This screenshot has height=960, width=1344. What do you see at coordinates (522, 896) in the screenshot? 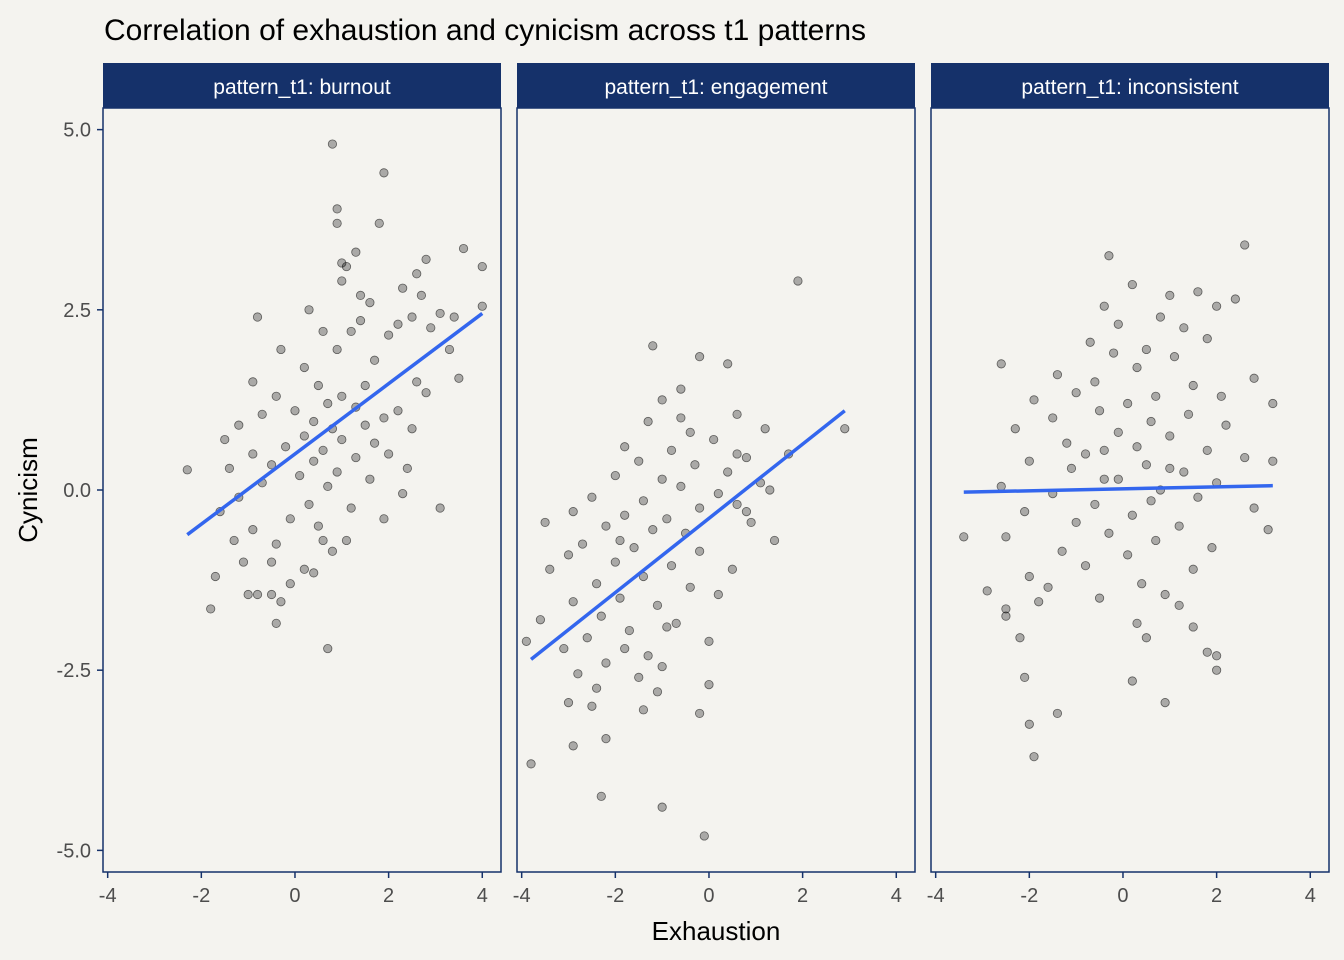
I see `x-tick-label: -4` at bounding box center [522, 896].